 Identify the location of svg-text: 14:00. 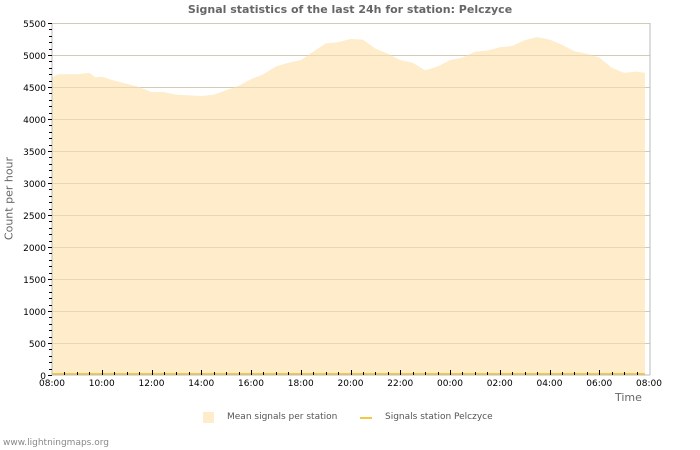
(201, 384).